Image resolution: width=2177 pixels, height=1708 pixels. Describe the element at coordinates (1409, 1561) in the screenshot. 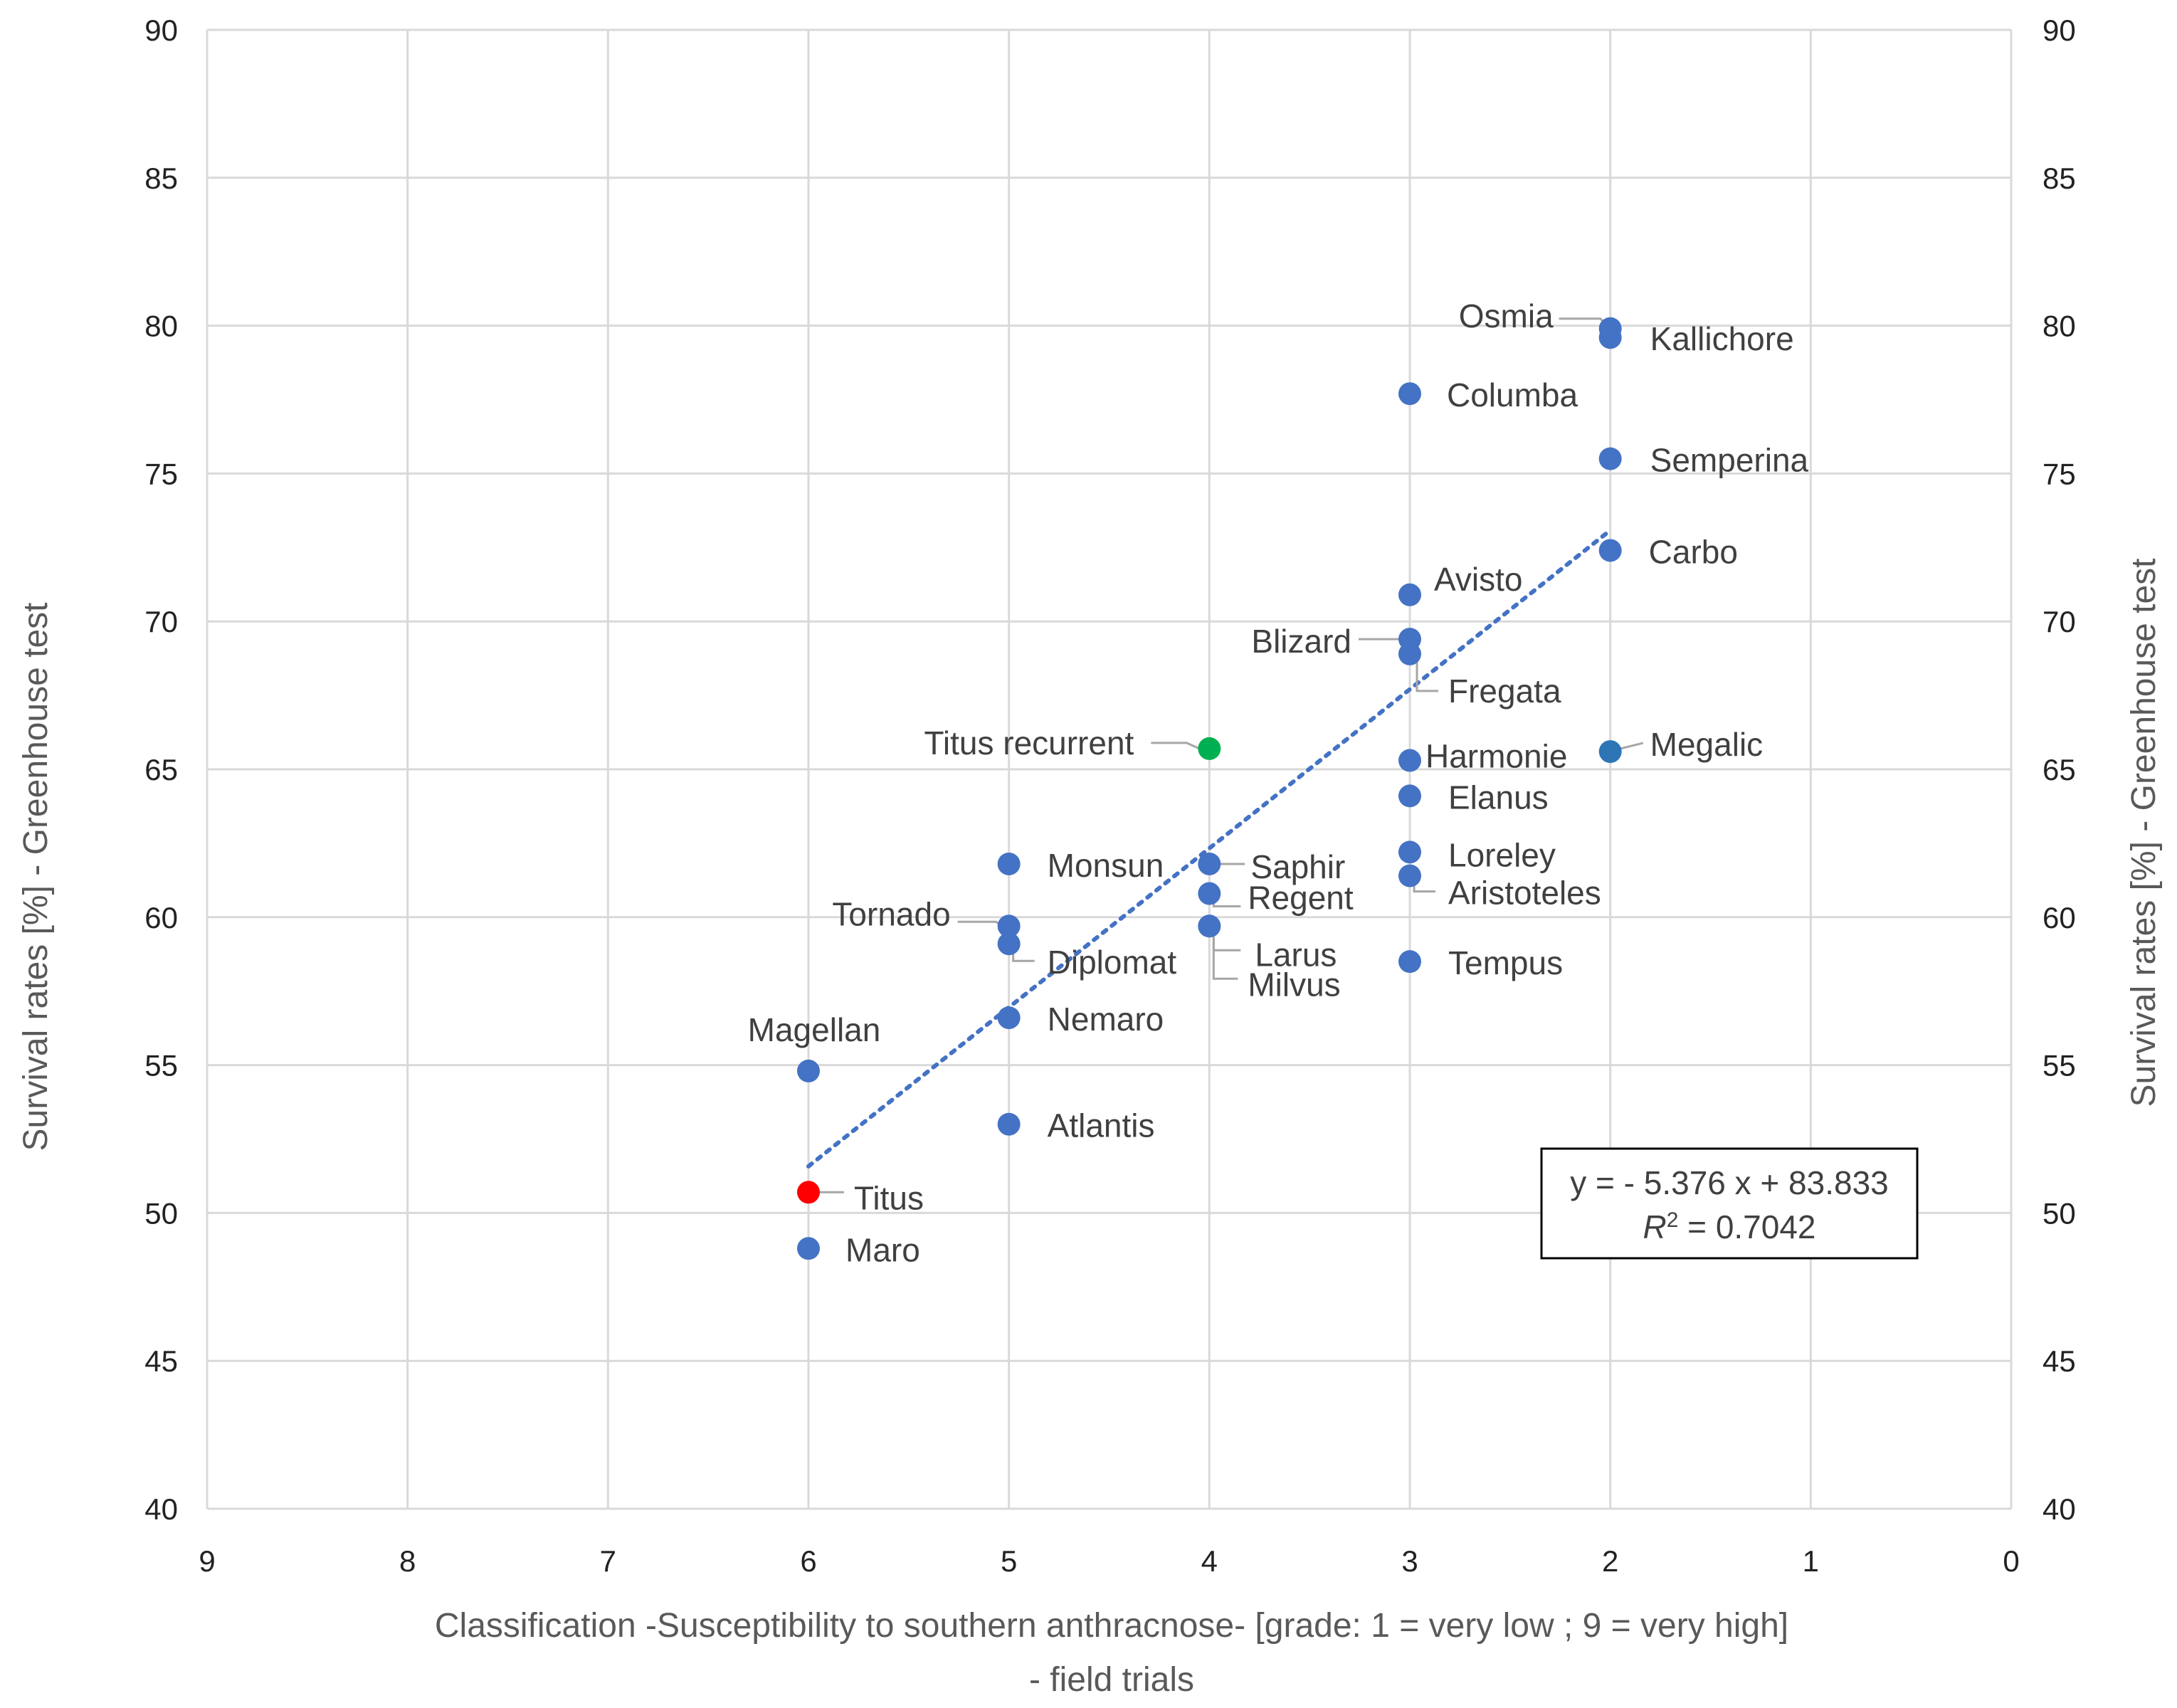

I see `x-tick-label: 3` at that location.